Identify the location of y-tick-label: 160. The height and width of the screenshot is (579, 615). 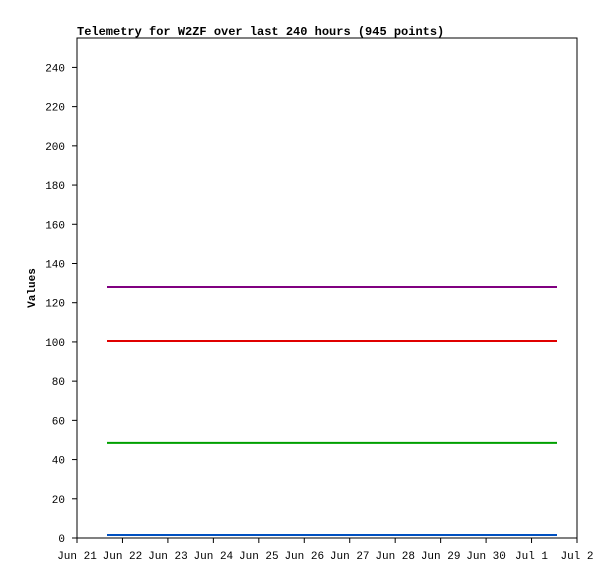
(55, 226).